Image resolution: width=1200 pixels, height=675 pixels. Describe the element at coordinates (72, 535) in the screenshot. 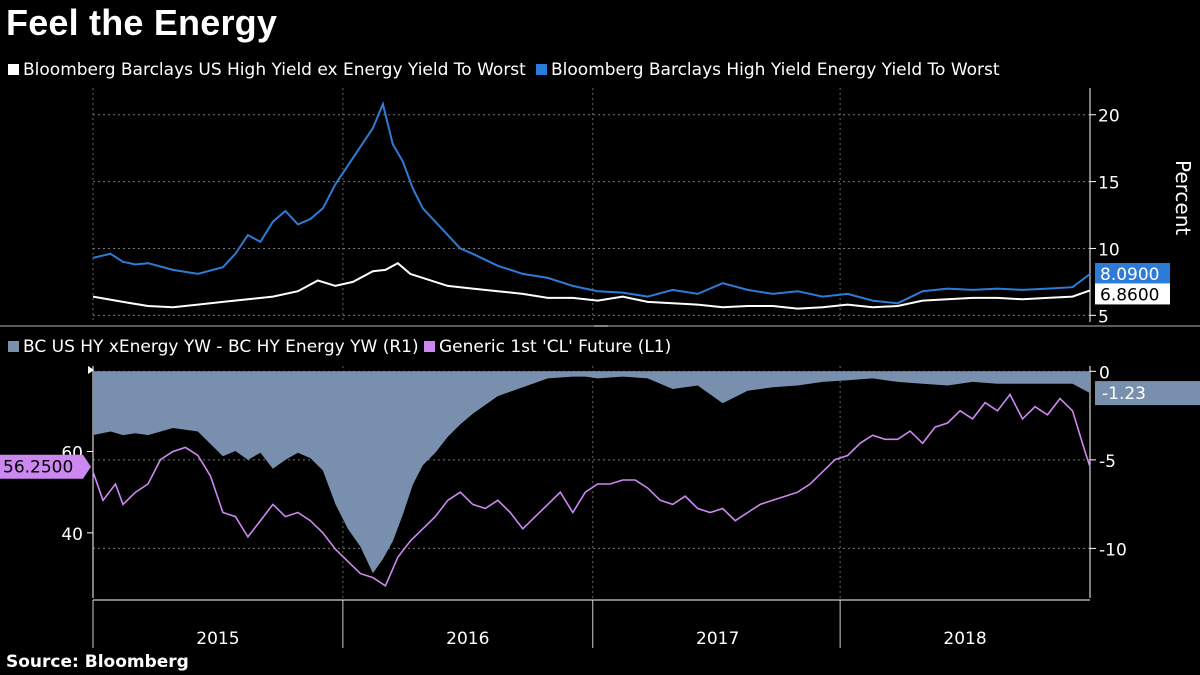

I see `bottom-left-ytick-label: 40` at that location.